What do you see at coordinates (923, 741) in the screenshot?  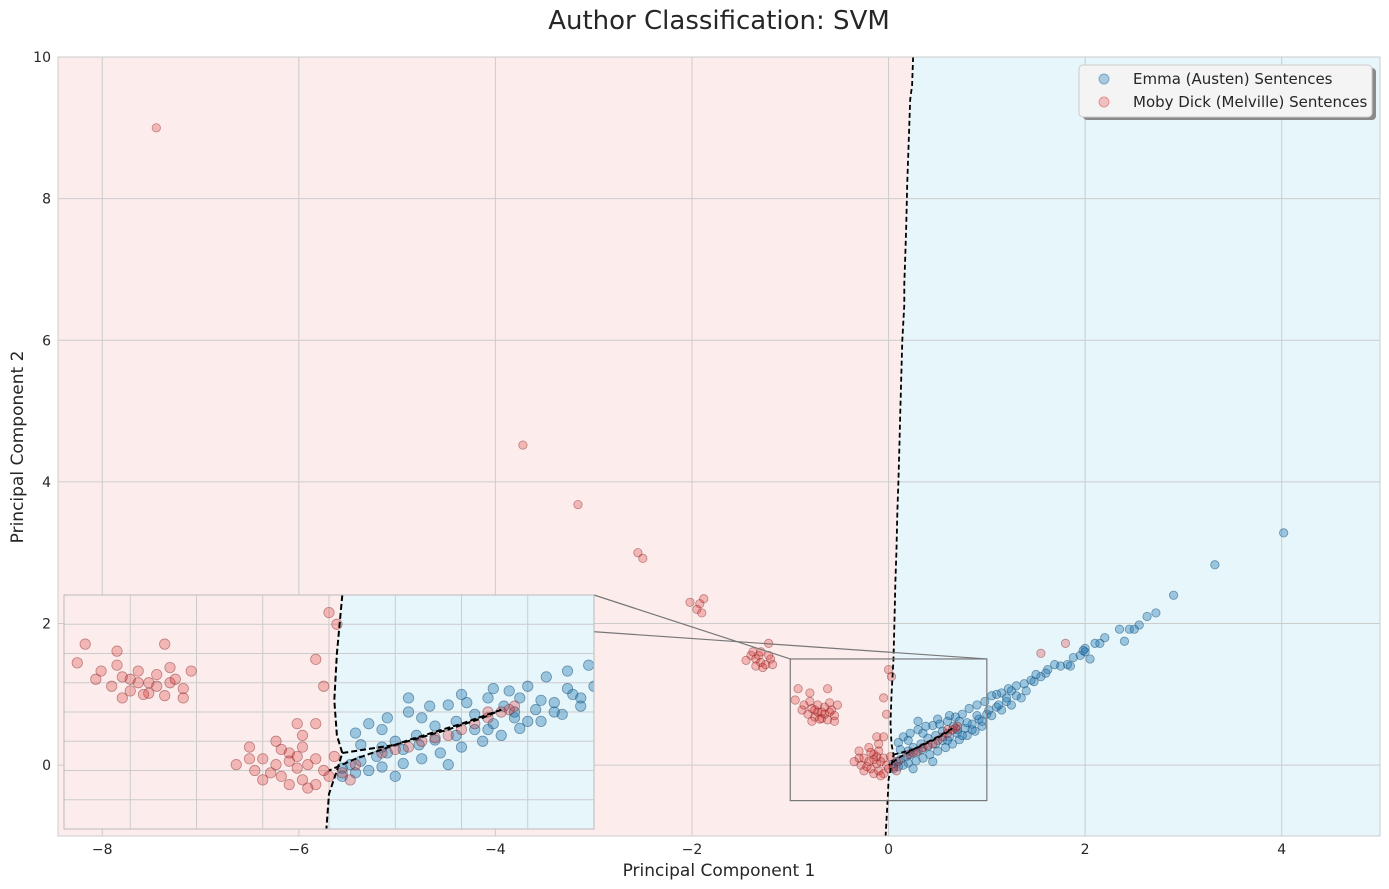 I see `boundary-branch` at bounding box center [923, 741].